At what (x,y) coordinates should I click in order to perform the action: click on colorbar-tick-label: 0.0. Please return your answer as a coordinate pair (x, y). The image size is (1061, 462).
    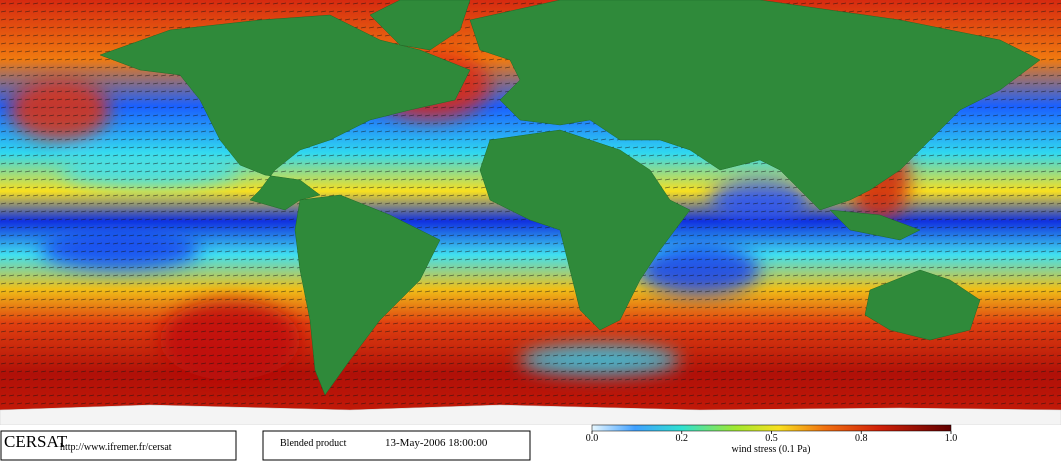
    Looking at the image, I should click on (592, 438).